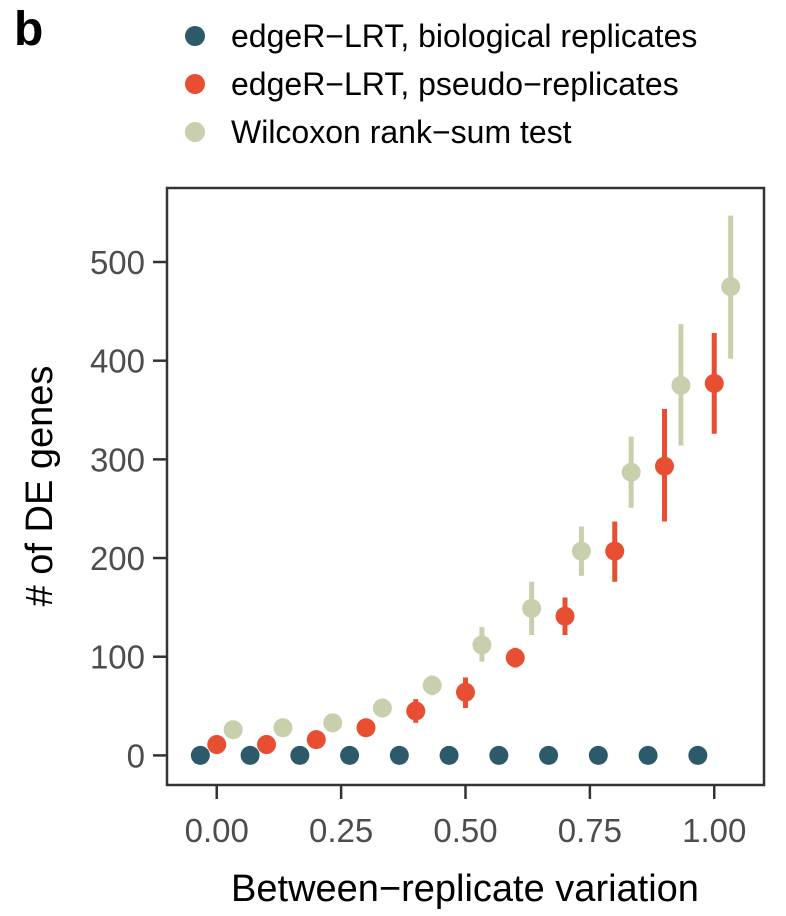 This screenshot has height=916, width=786. What do you see at coordinates (464, 36) in the screenshot?
I see `legend-label: edgeR−LRT, biological replicates` at bounding box center [464, 36].